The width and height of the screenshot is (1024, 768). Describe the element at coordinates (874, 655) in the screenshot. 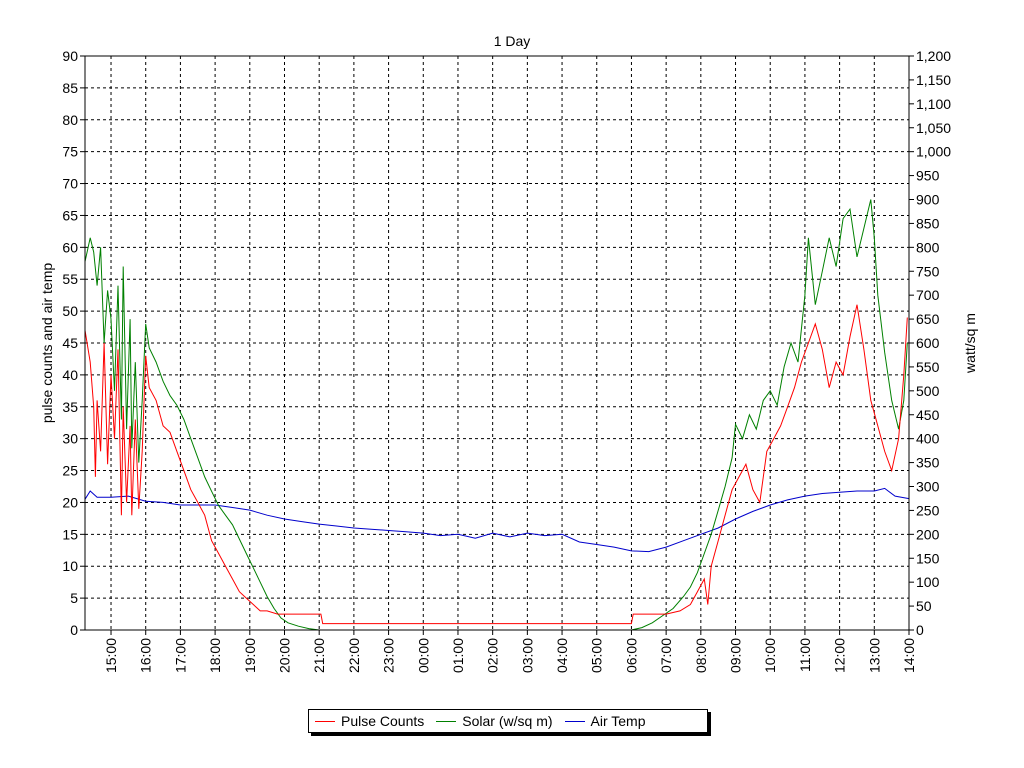

I see `x-tick-label: 13:00` at that location.